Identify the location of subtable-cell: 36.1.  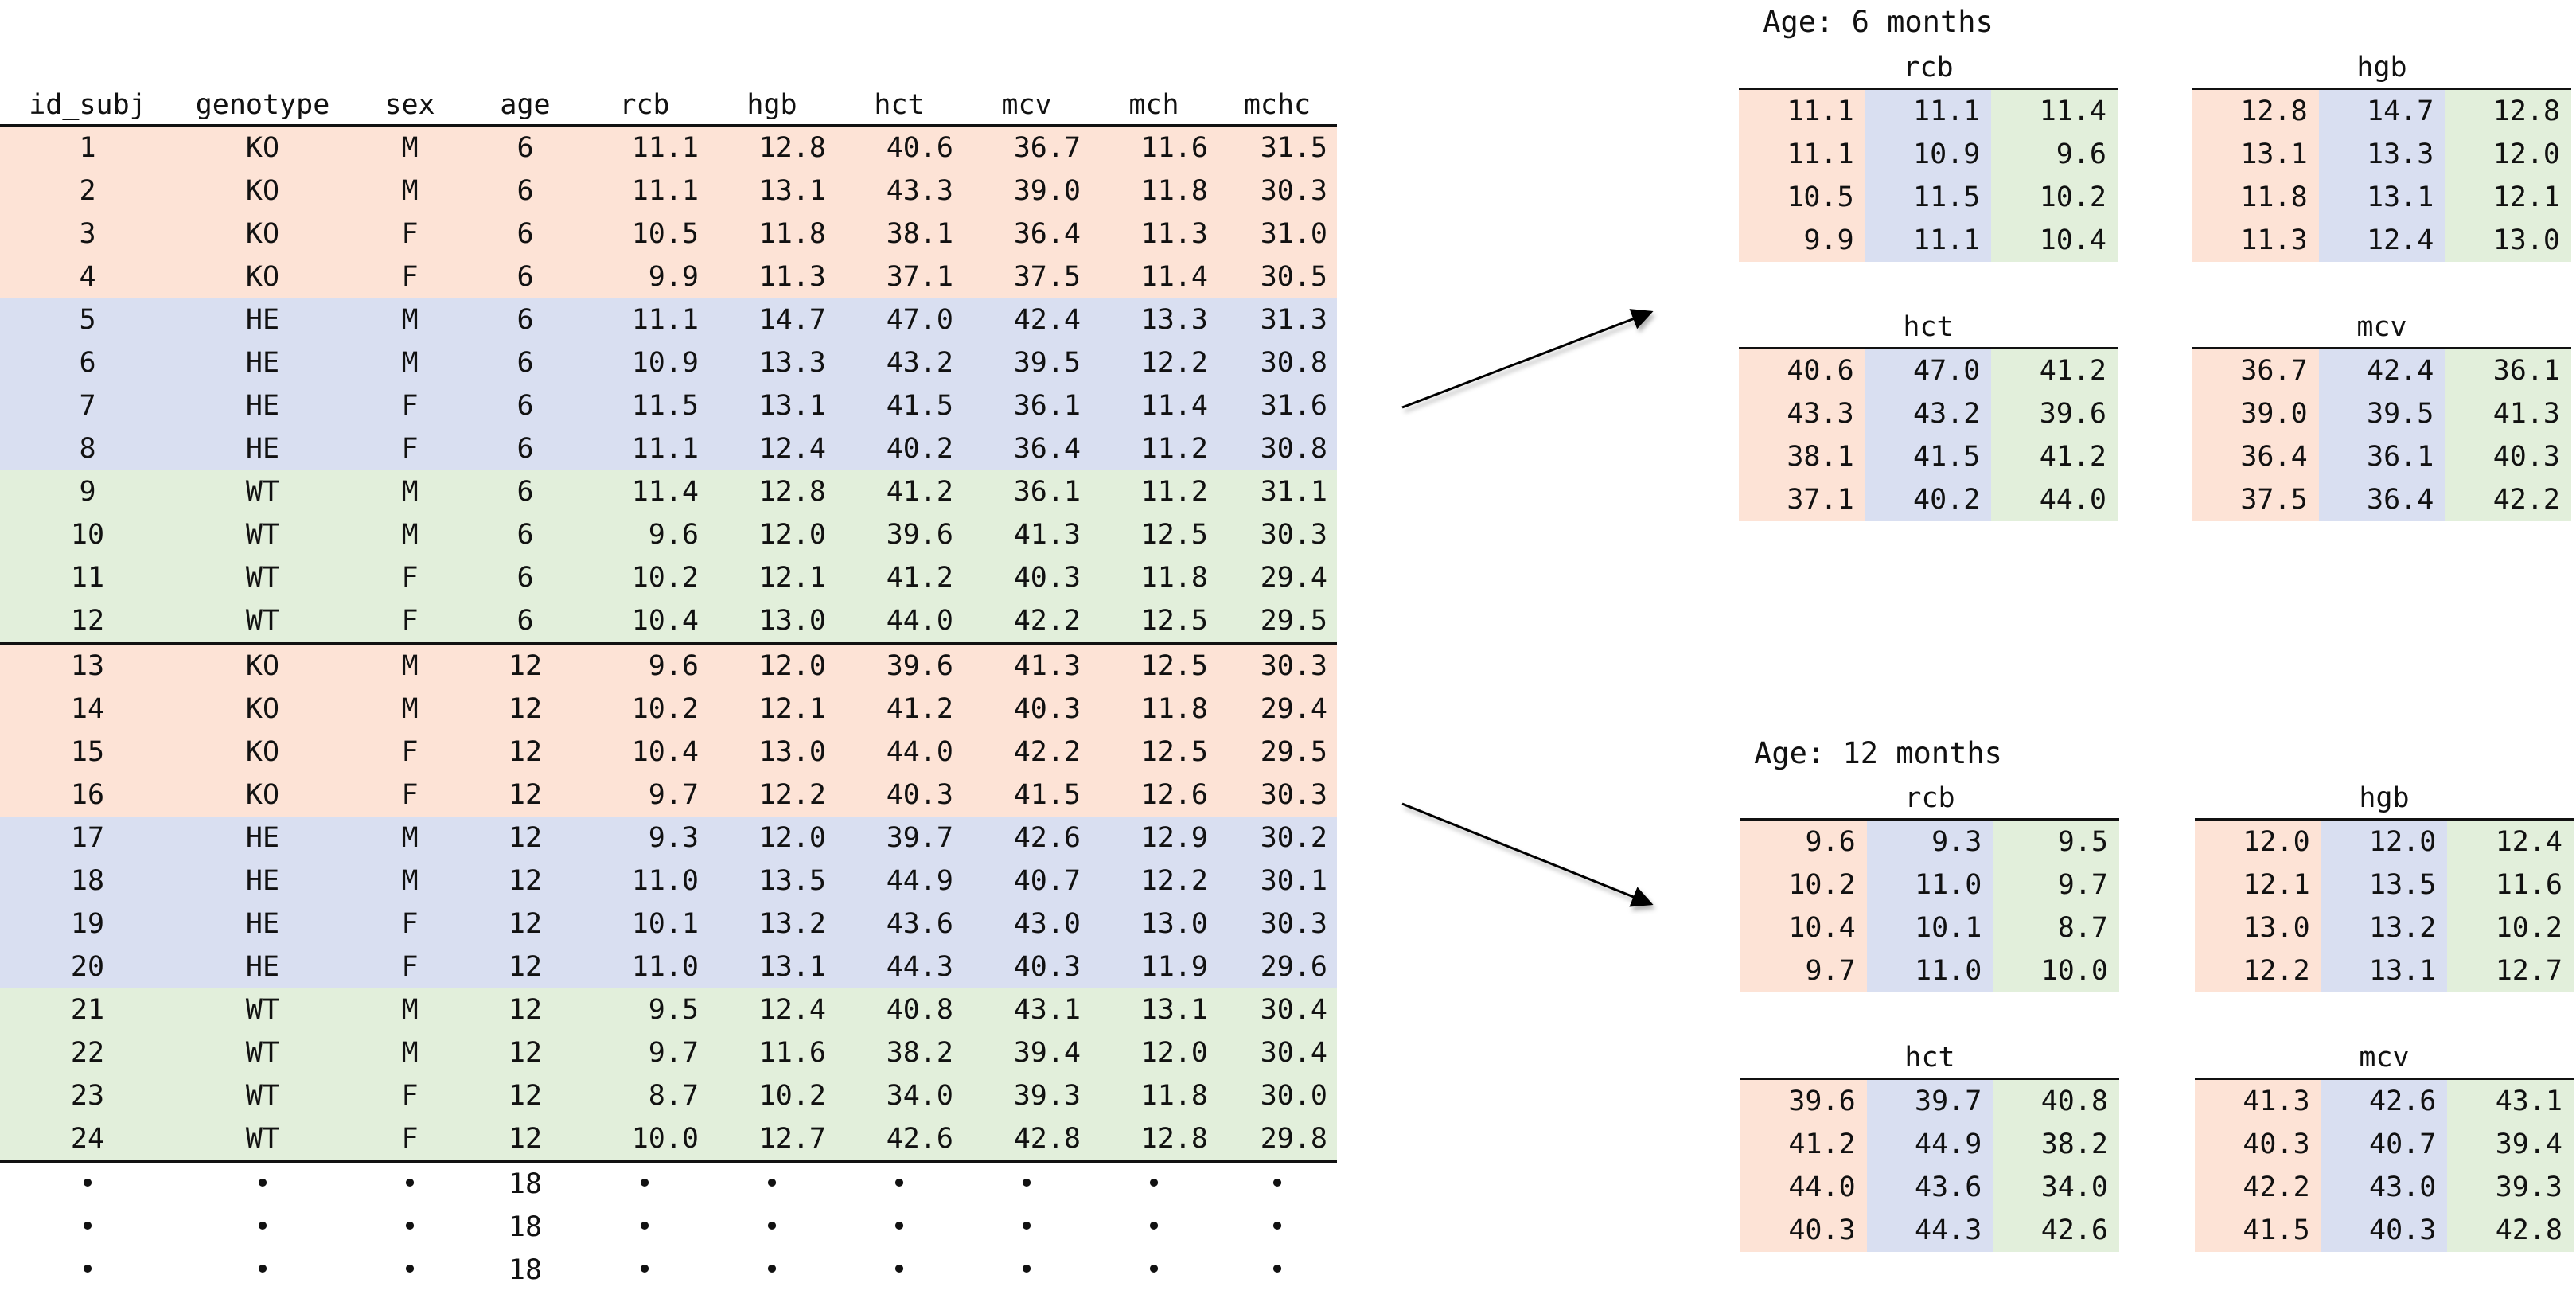
(2508, 370).